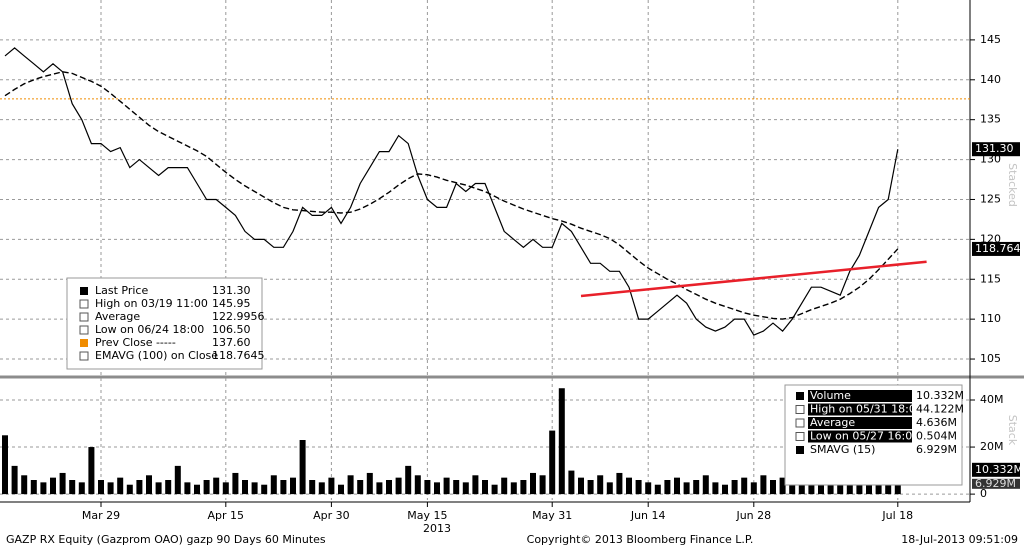 This screenshot has height=547, width=1024. I want to click on price-marker, so click(996, 149).